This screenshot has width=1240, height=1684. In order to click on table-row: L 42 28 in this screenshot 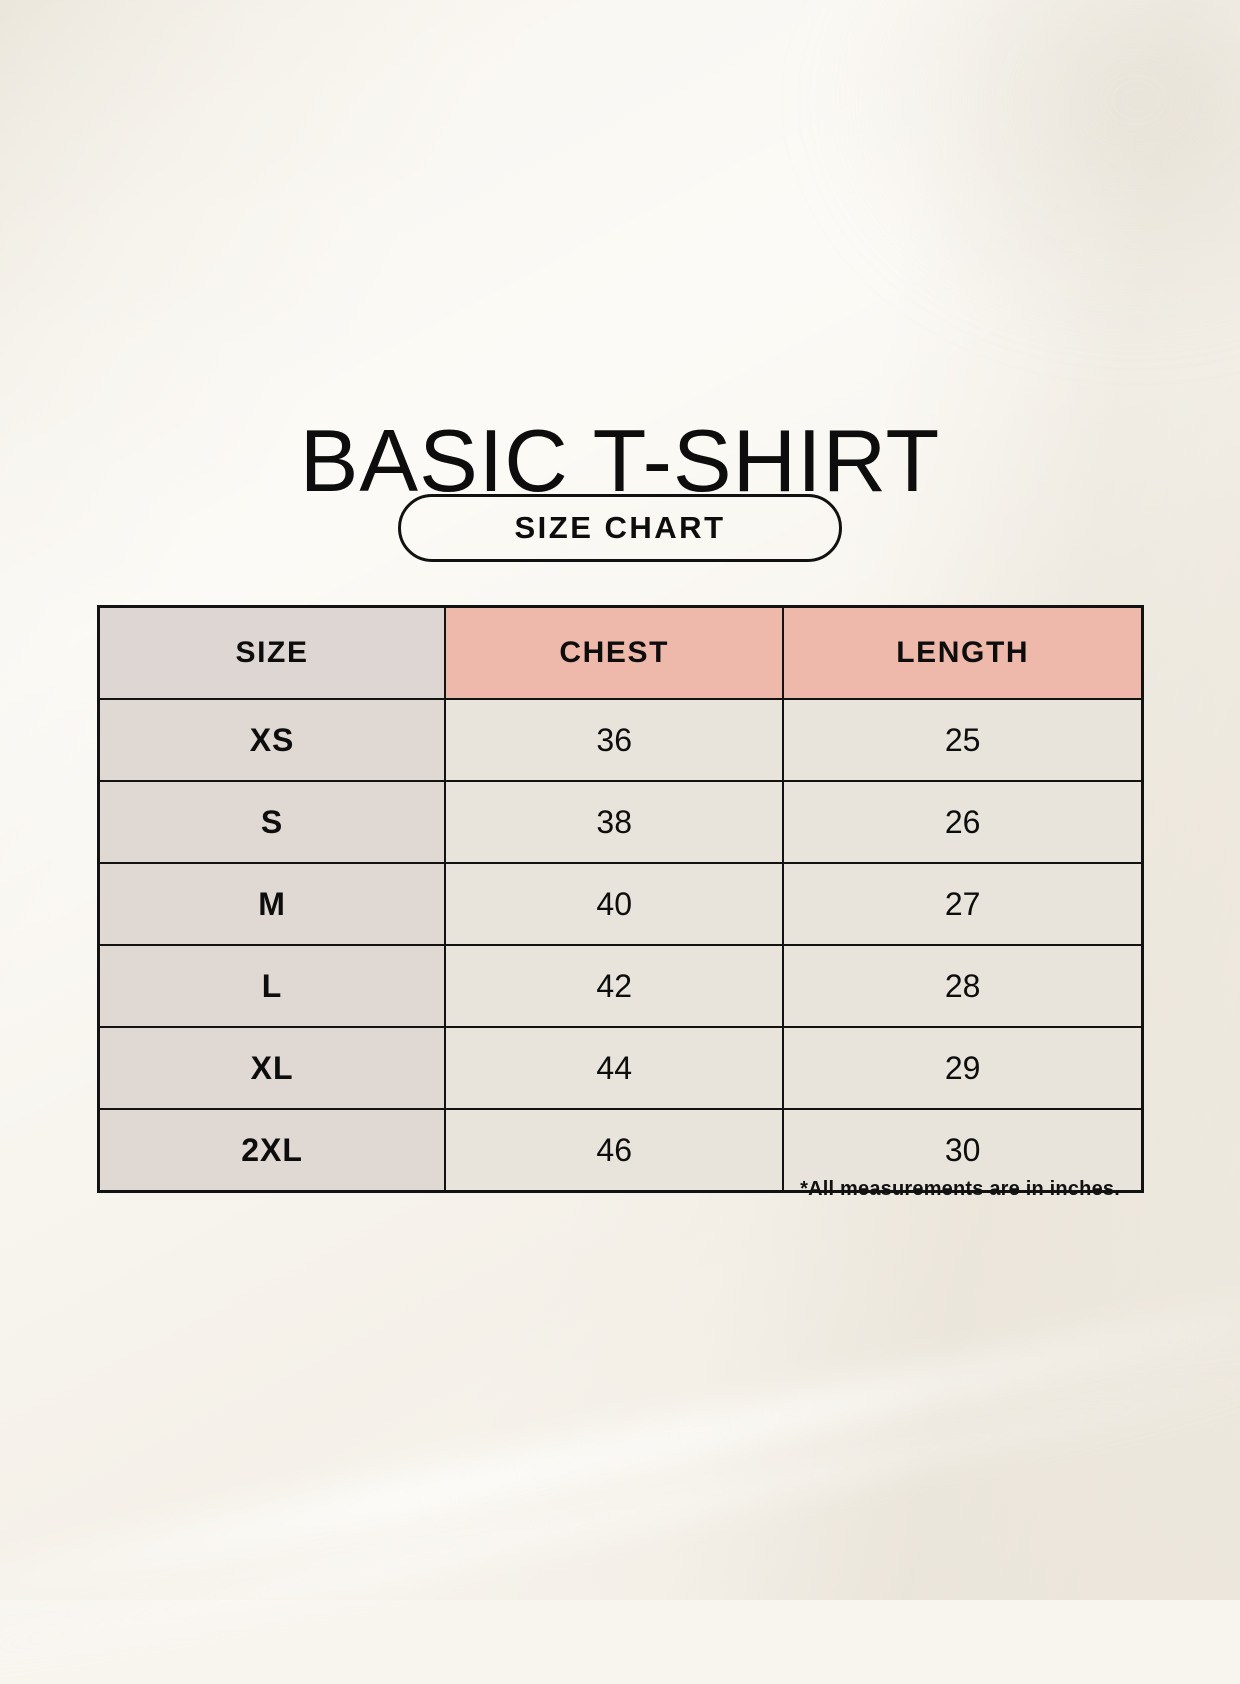, I will do `click(620, 986)`.